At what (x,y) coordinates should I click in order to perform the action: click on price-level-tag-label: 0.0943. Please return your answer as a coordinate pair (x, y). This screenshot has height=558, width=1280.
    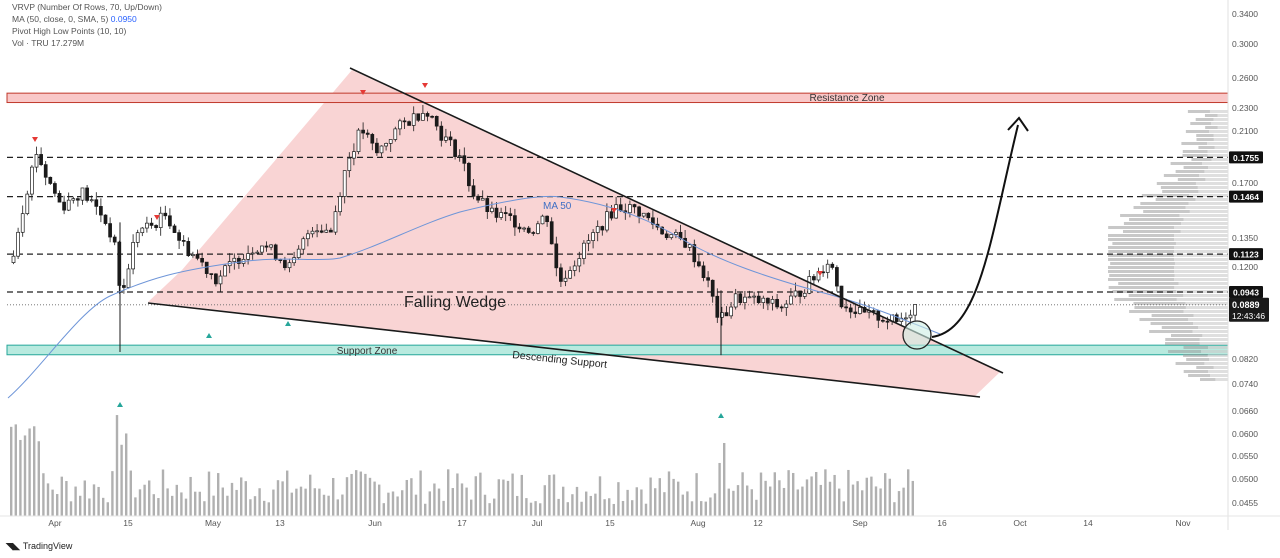
    Looking at the image, I should click on (1246, 293).